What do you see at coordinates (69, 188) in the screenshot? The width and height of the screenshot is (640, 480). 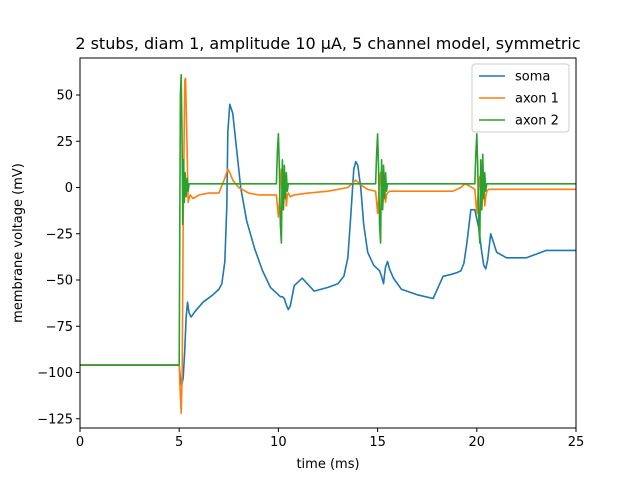 I see `y-tick-label: 0` at bounding box center [69, 188].